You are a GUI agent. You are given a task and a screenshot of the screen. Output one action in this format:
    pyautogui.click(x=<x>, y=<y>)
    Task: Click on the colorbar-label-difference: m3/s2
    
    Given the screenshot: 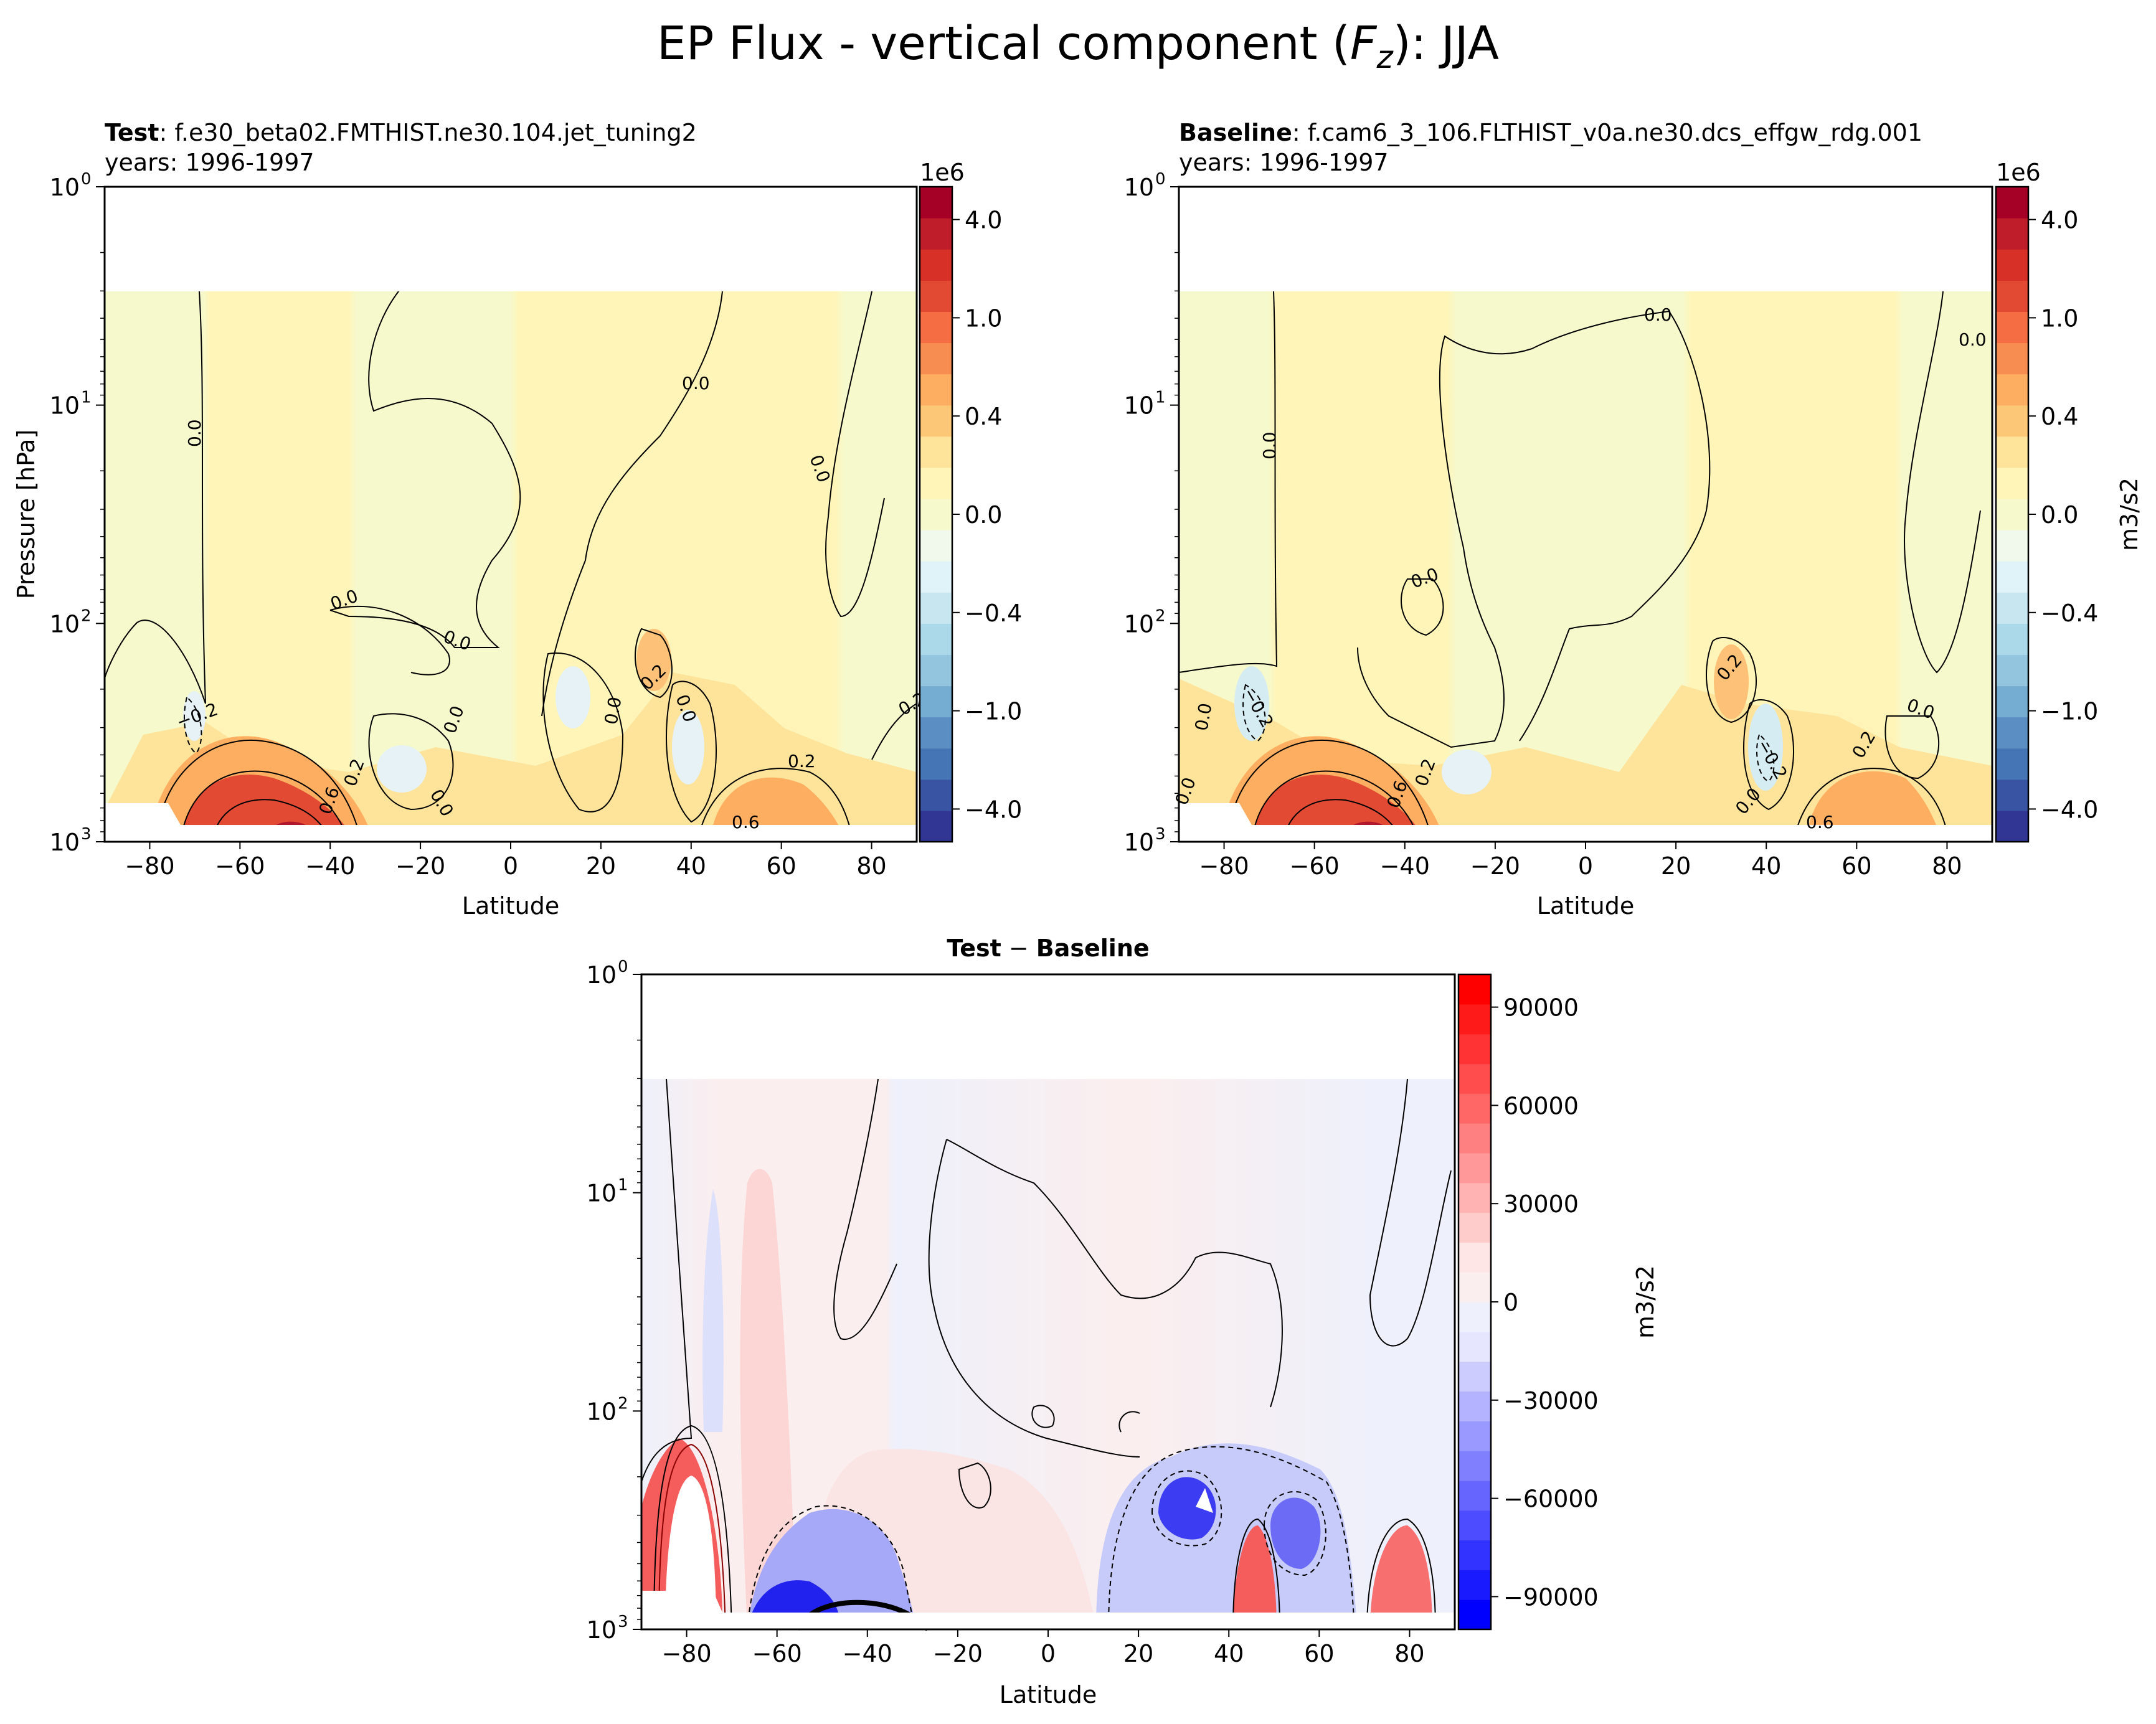 What is the action you would take?
    pyautogui.click(x=1645, y=1302)
    